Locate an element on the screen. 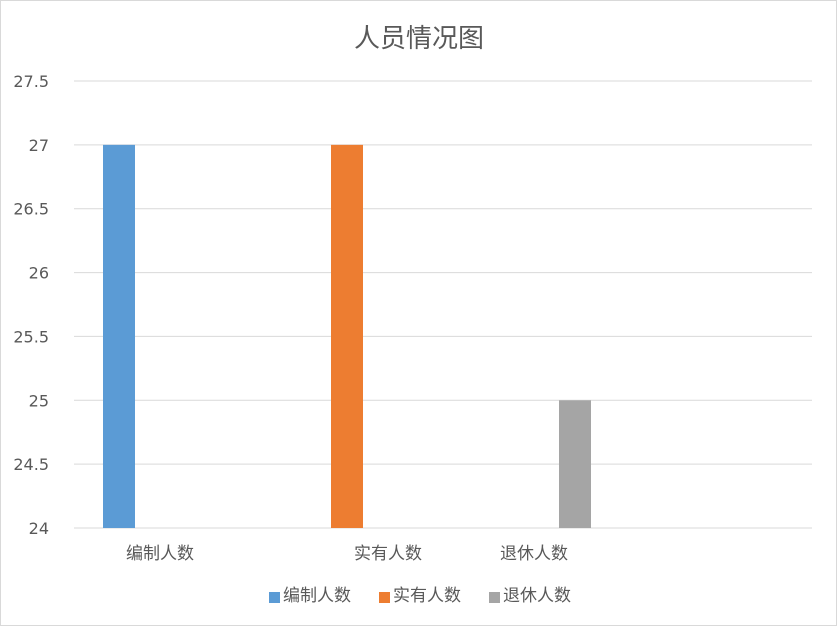 Image resolution: width=837 pixels, height=626 pixels. chart-title: 人员情况图 is located at coordinates (419, 39).